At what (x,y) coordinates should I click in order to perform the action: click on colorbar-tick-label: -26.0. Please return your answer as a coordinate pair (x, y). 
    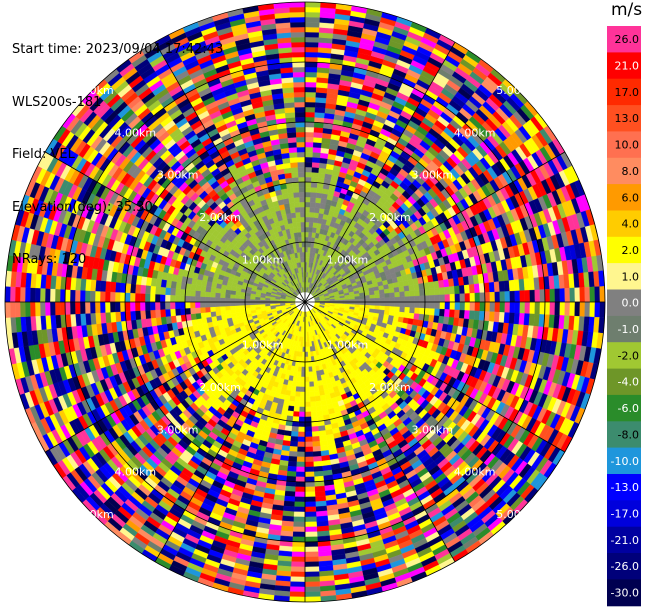
    Looking at the image, I should click on (625, 566).